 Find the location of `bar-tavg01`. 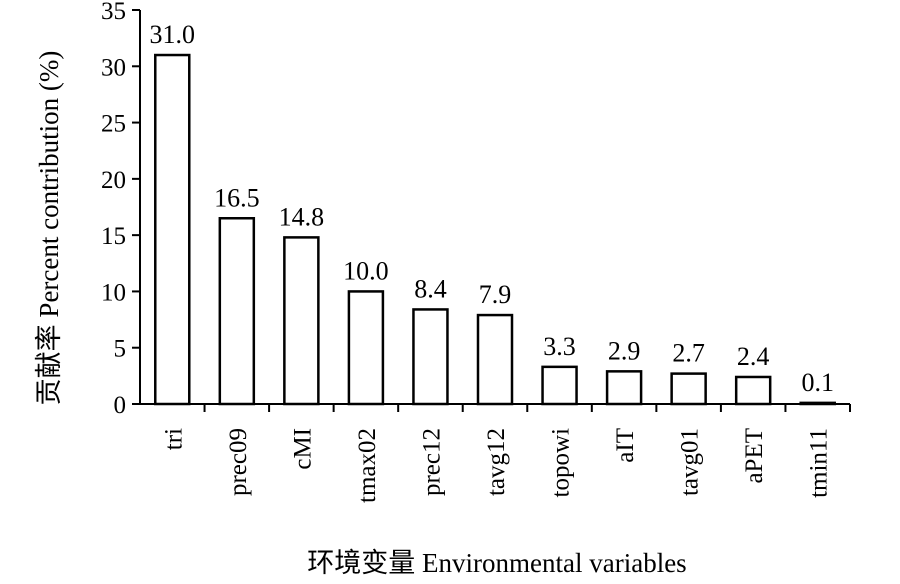

bar-tavg01 is located at coordinates (688, 389).